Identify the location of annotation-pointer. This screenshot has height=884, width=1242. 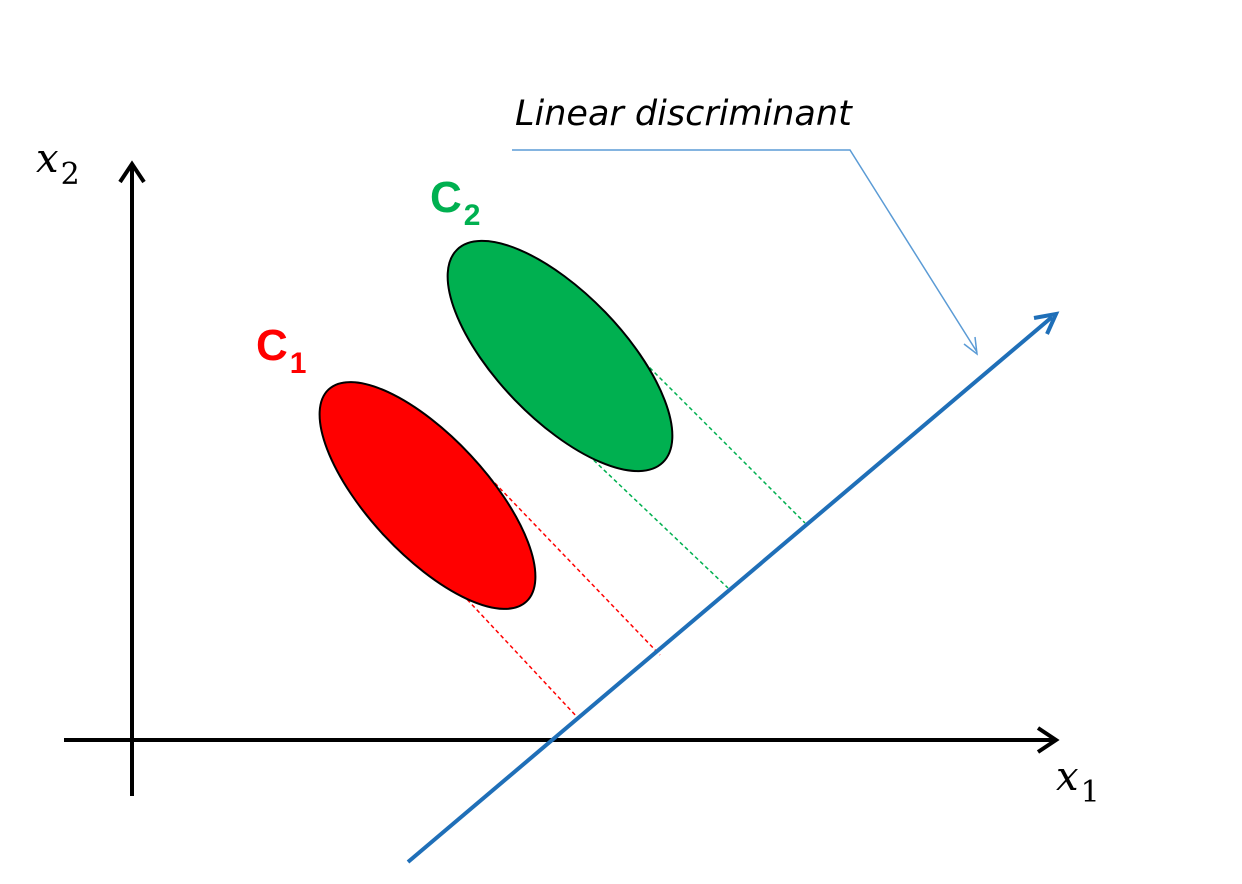
(745, 252).